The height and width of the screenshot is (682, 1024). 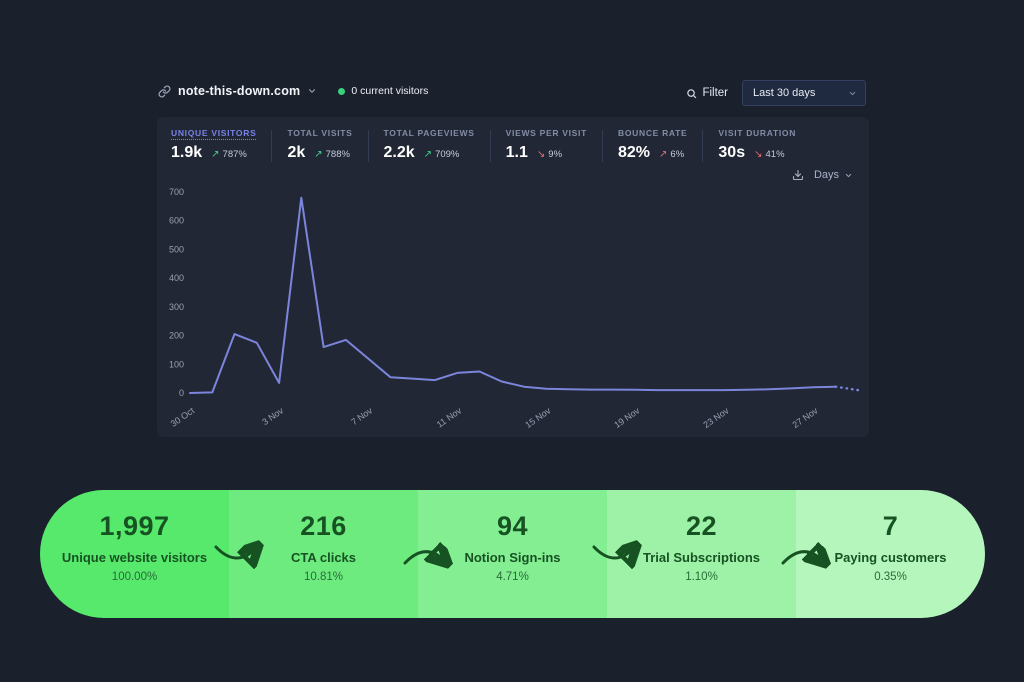 What do you see at coordinates (653, 133) in the screenshot?
I see `stat-label: BOUNCE RATE` at bounding box center [653, 133].